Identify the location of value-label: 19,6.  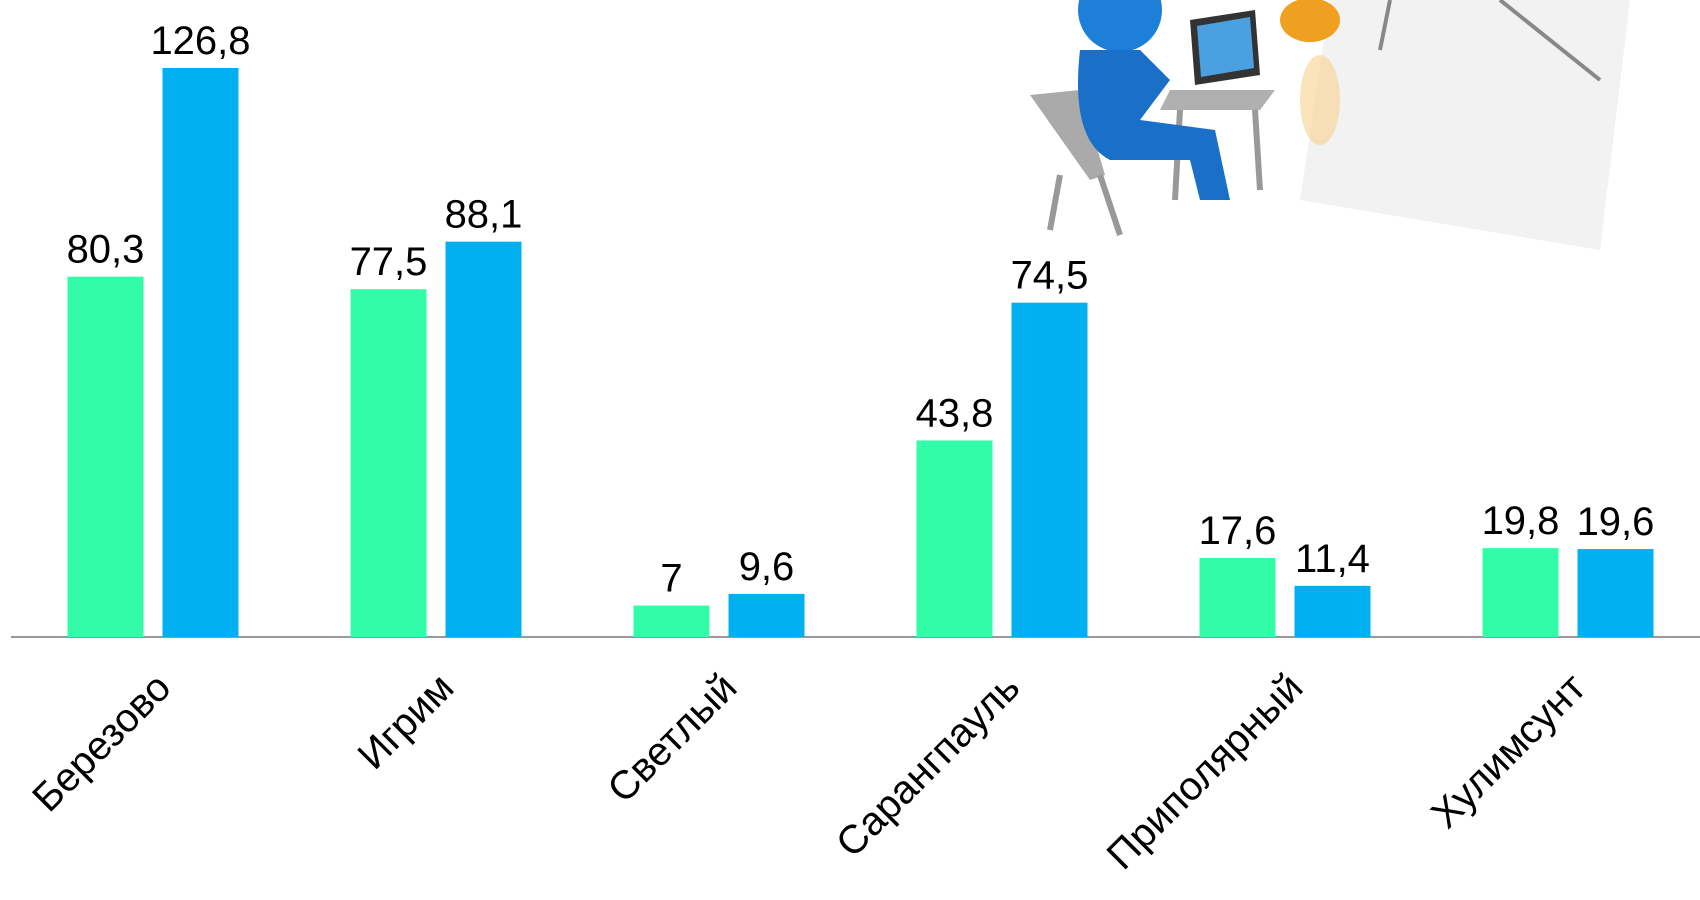
(1616, 522).